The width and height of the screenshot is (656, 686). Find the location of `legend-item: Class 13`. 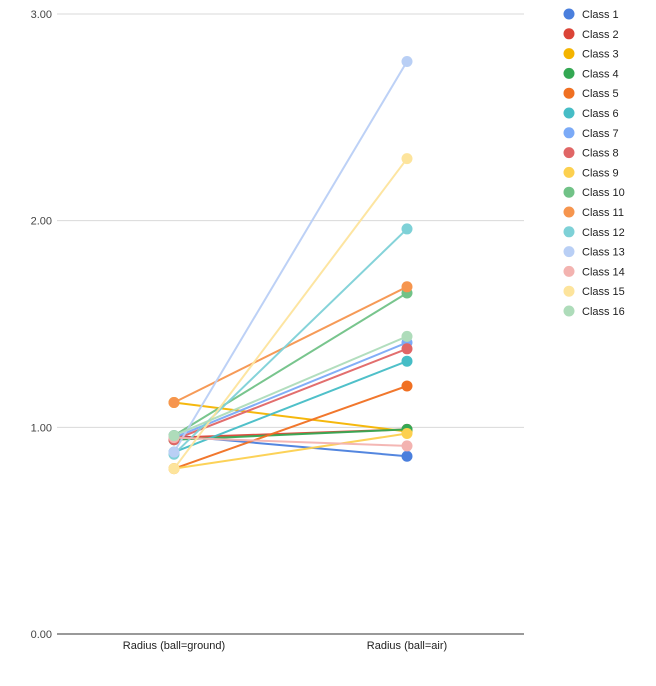

legend-item: Class 13 is located at coordinates (594, 252).